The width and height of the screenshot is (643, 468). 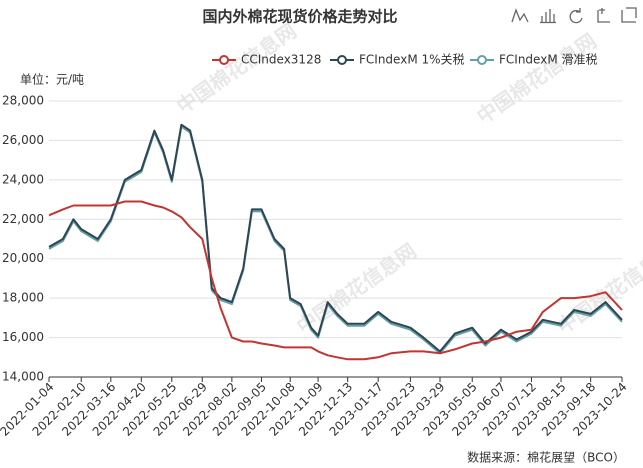 I want to click on toolbox, so click(x=574, y=15).